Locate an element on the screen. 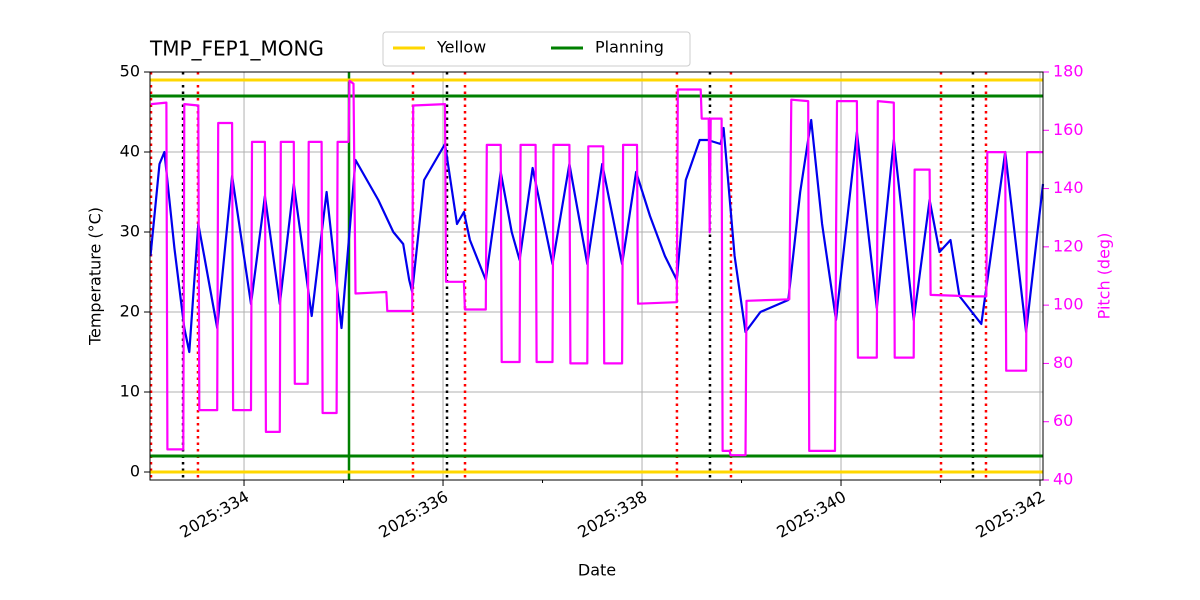 The width and height of the screenshot is (1200, 600). y2-tick-label: 60 is located at coordinates (1063, 420).